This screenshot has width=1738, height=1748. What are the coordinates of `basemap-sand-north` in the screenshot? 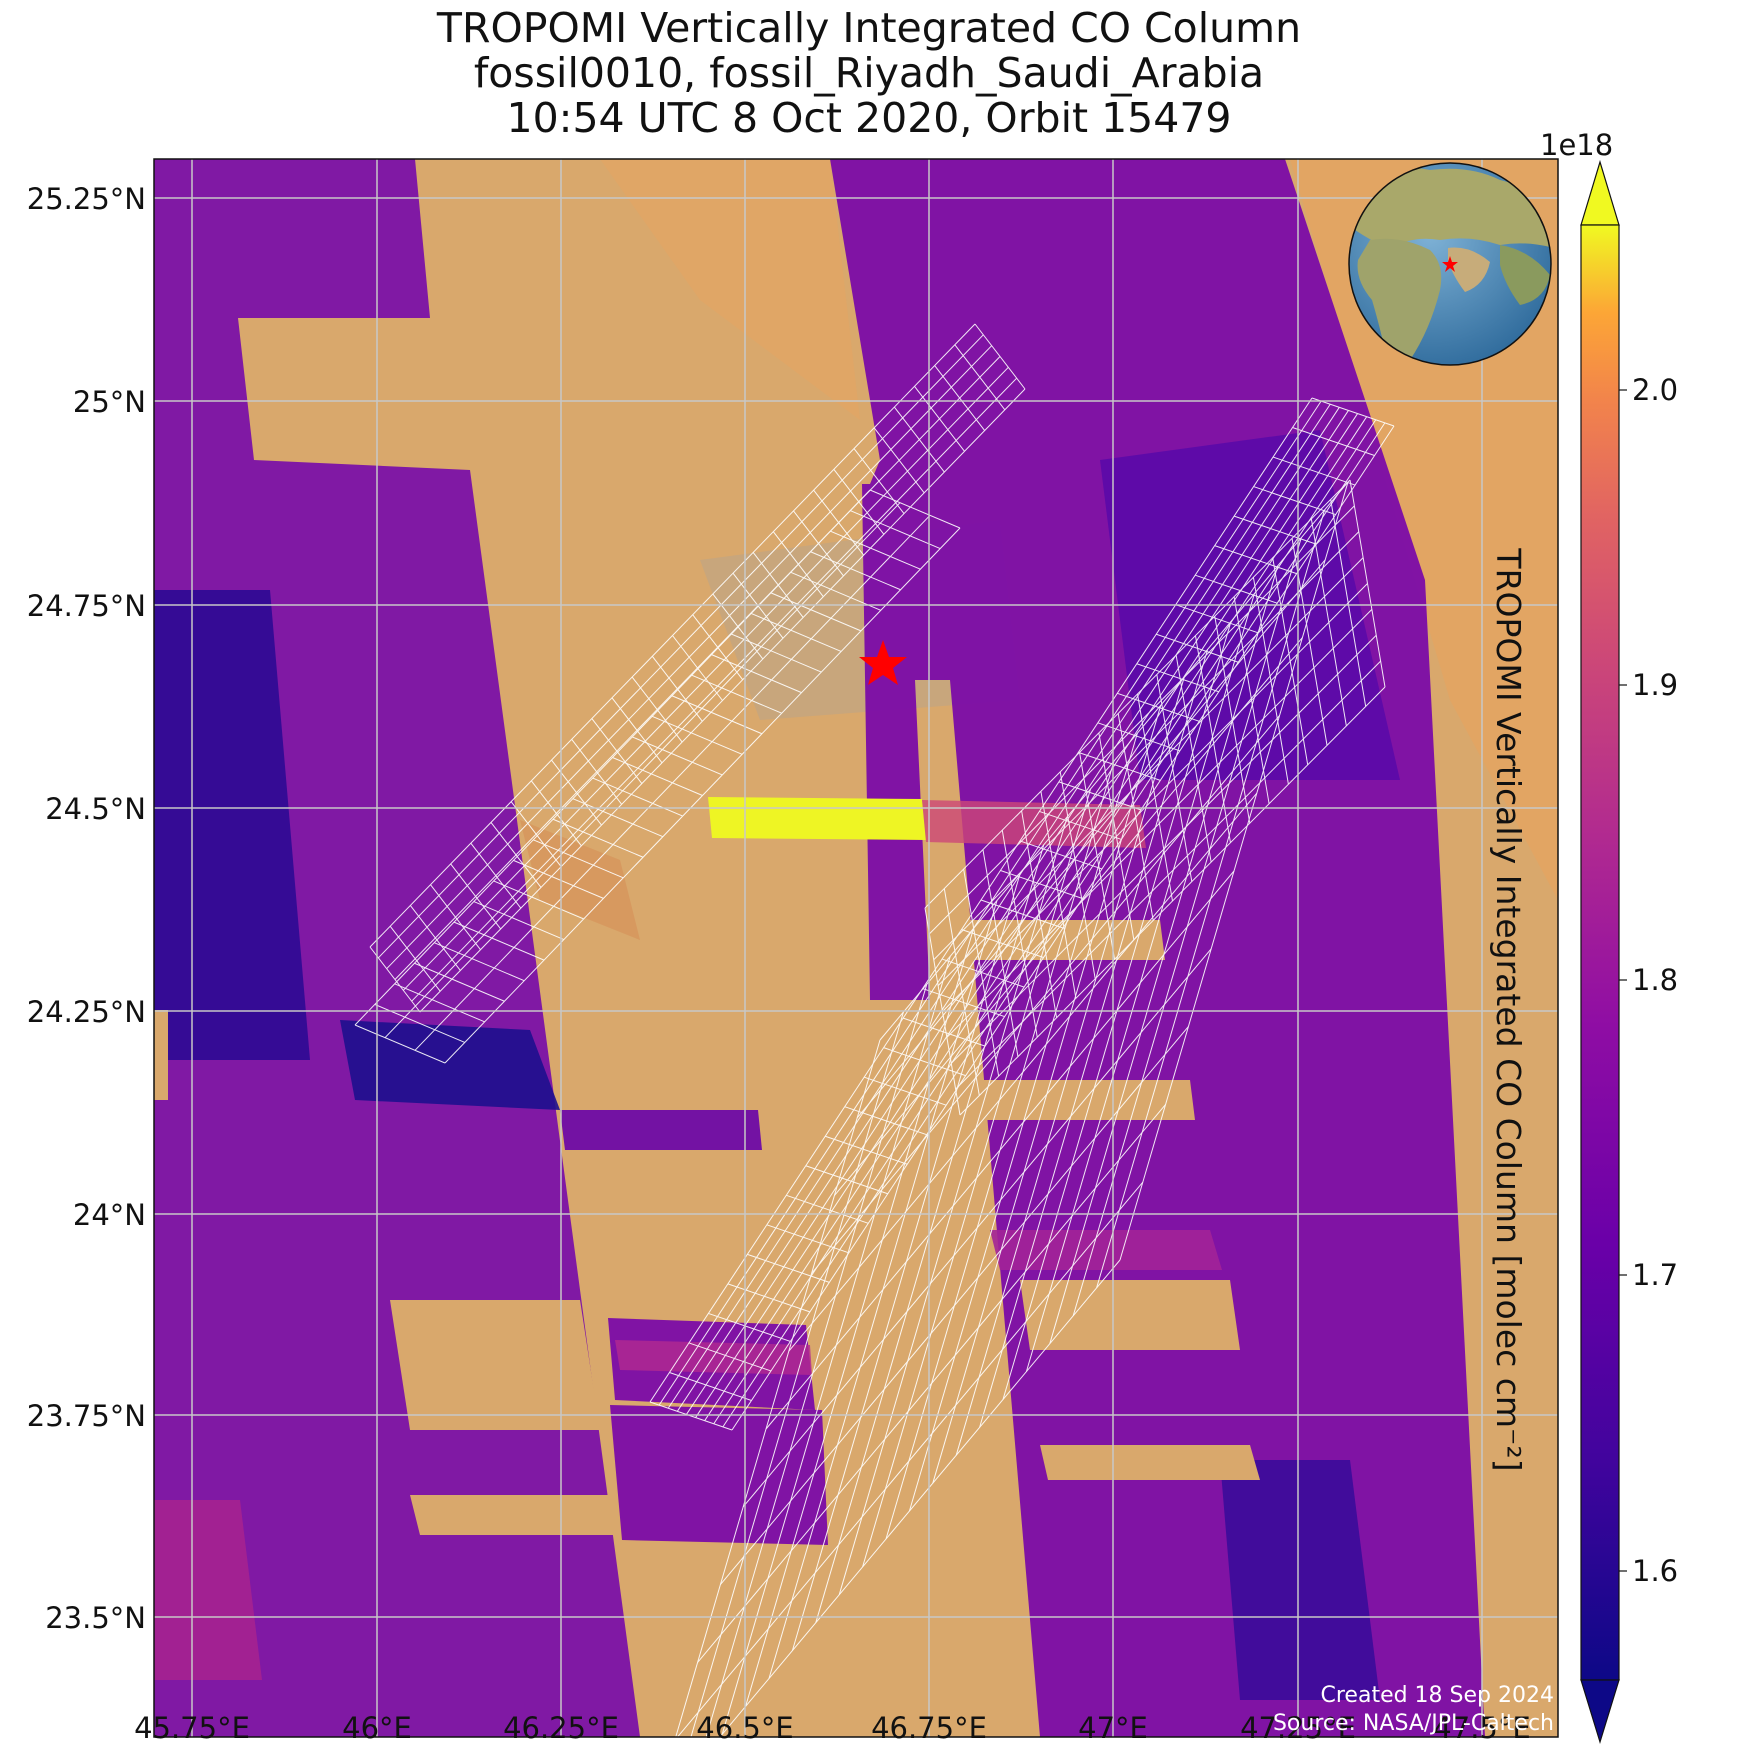 It's located at (730, 289).